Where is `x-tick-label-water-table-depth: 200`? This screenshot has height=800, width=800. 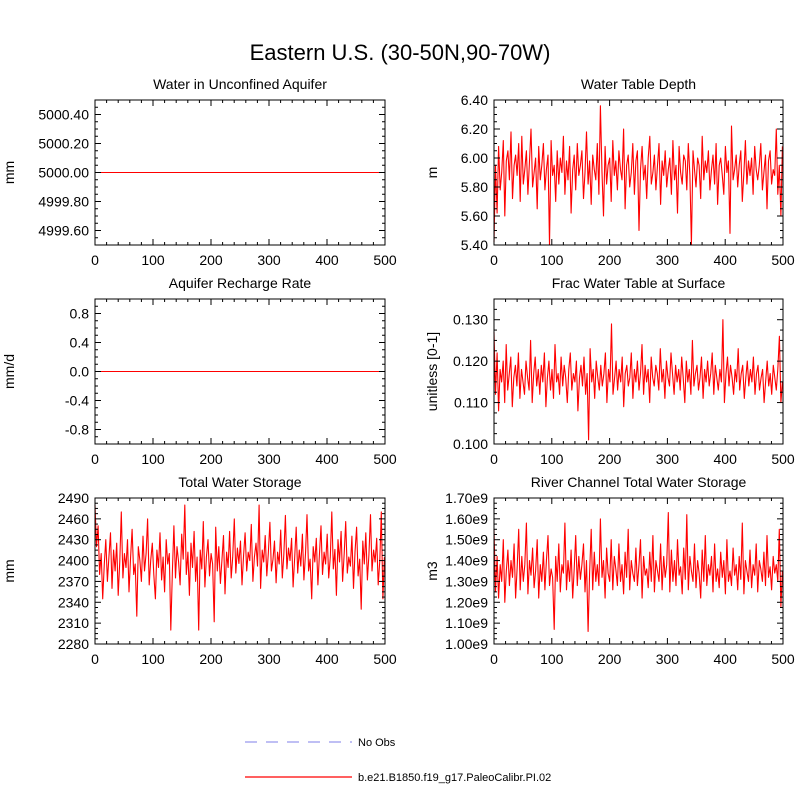
x-tick-label-water-table-depth: 200 is located at coordinates (610, 260).